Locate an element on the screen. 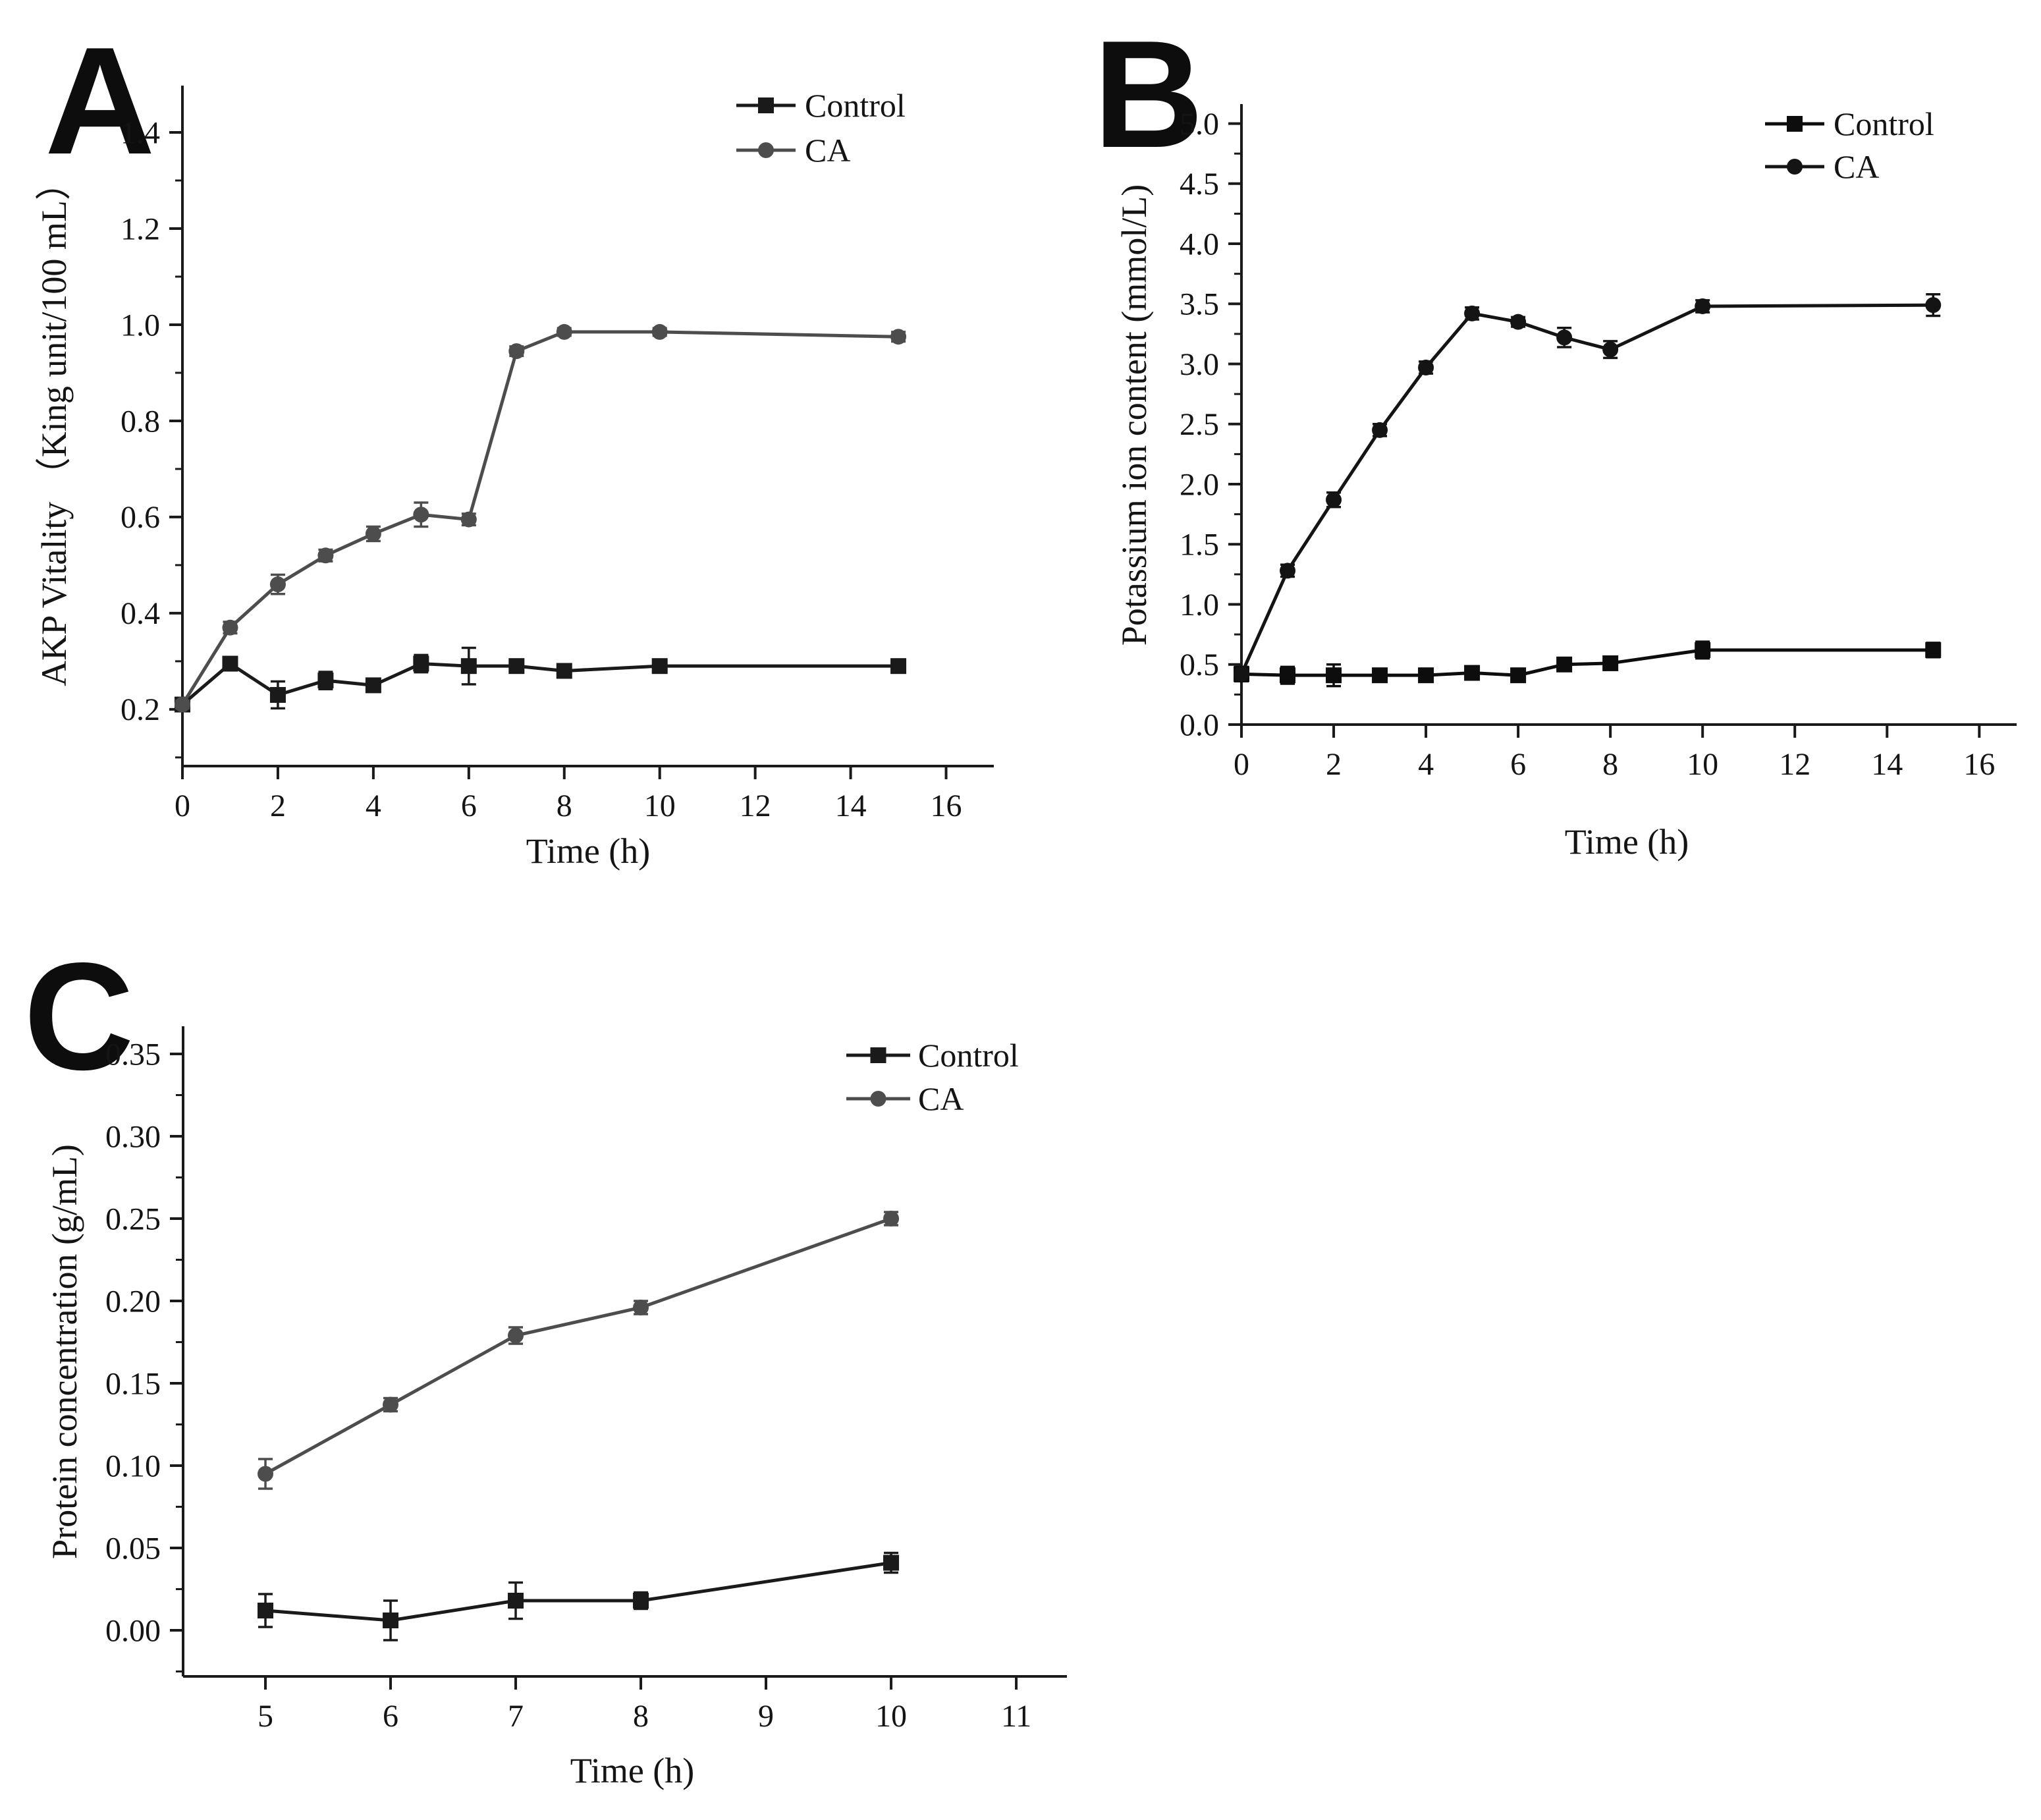 This screenshot has height=1820, width=2041. y-tick-label: 0.10 is located at coordinates (133, 1465).